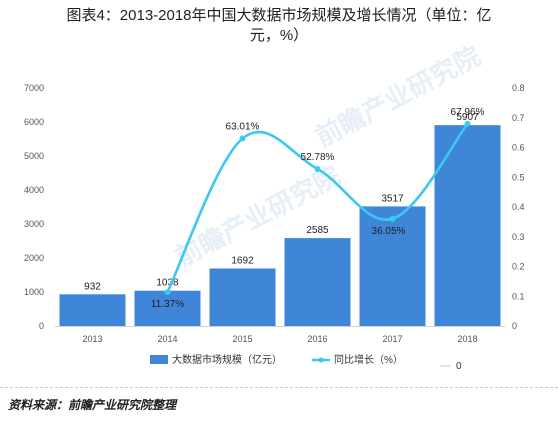 Image resolution: width=558 pixels, height=422 pixels. Describe the element at coordinates (34, 190) in the screenshot. I see `y-left-tick-label: 4000` at that location.